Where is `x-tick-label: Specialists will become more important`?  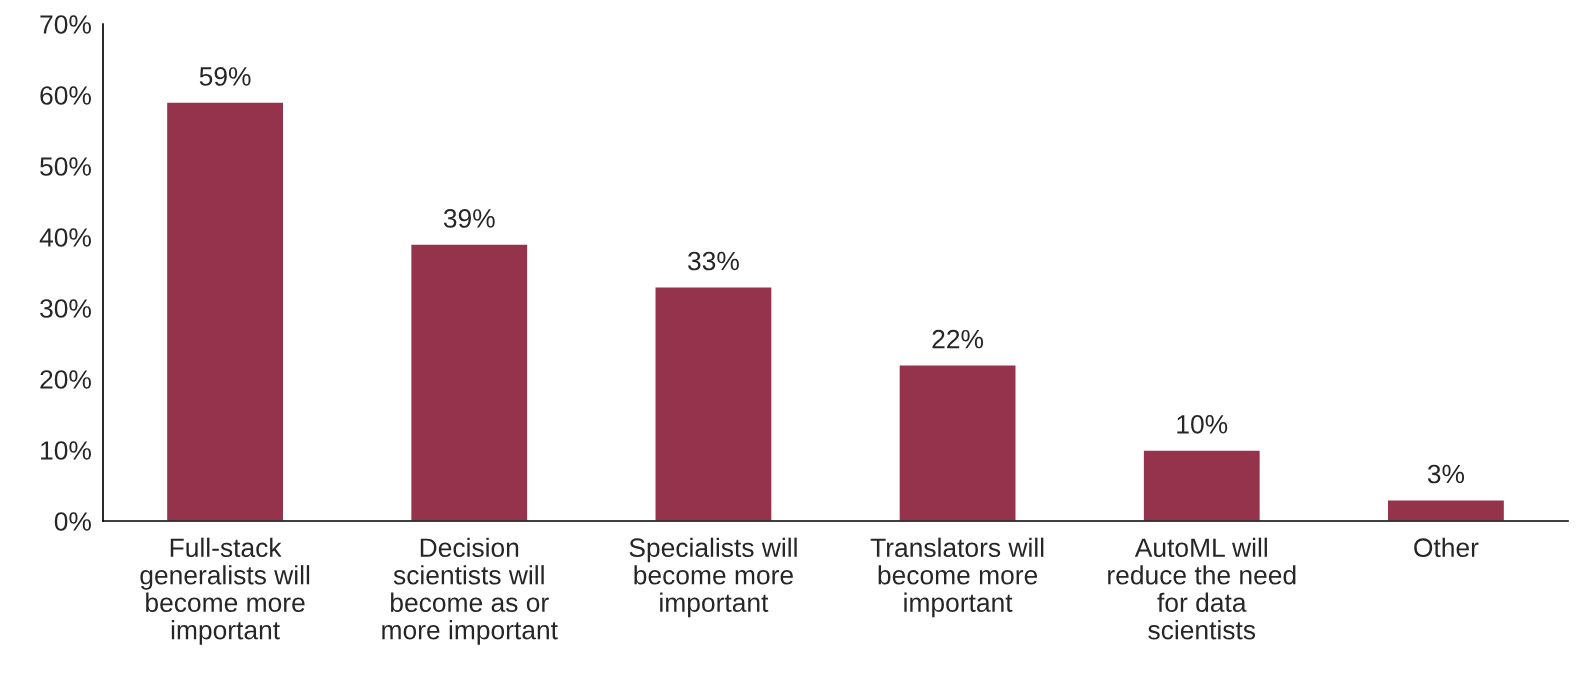
x-tick-label: Specialists will become more important is located at coordinates (713, 577).